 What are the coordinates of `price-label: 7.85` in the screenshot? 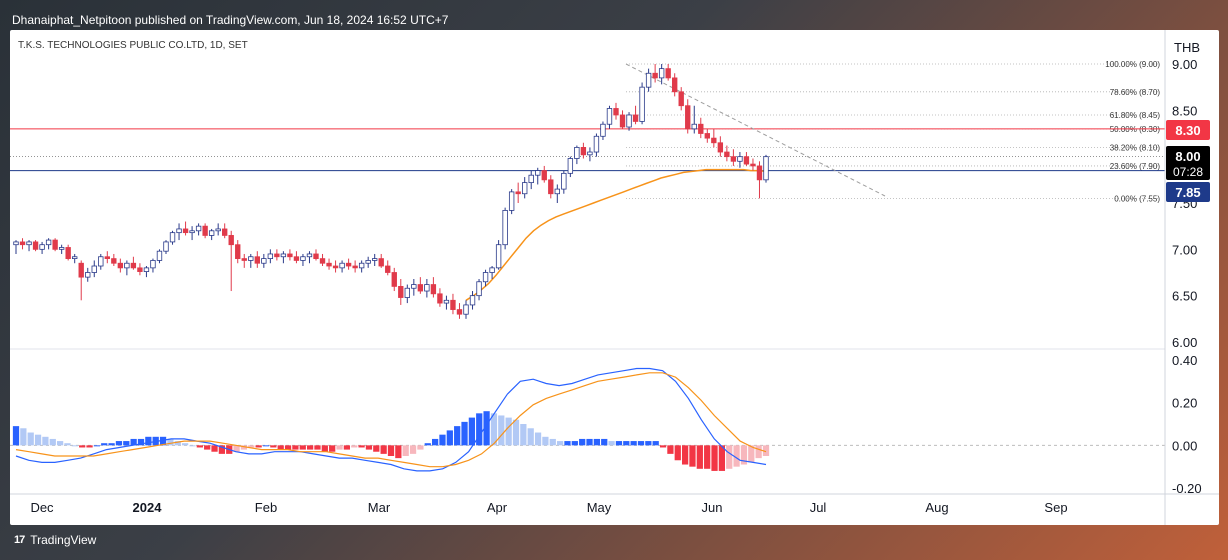 It's located at (1187, 192).